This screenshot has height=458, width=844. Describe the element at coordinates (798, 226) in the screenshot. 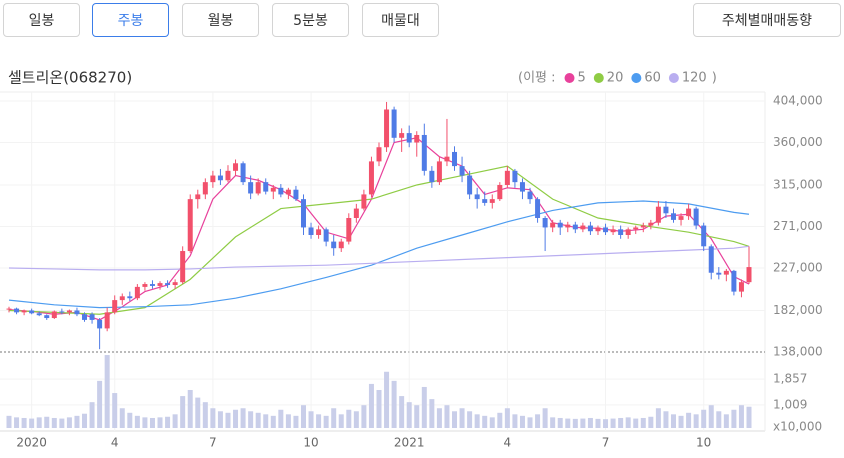

I see `y-tick-label: 271,000` at that location.